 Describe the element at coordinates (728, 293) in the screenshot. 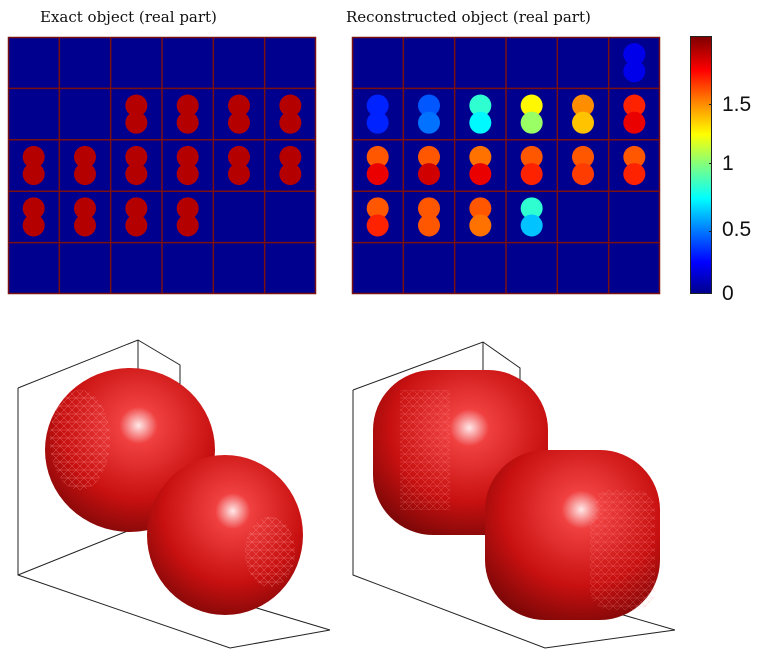

I see `colorbar-tick-label: 0` at that location.